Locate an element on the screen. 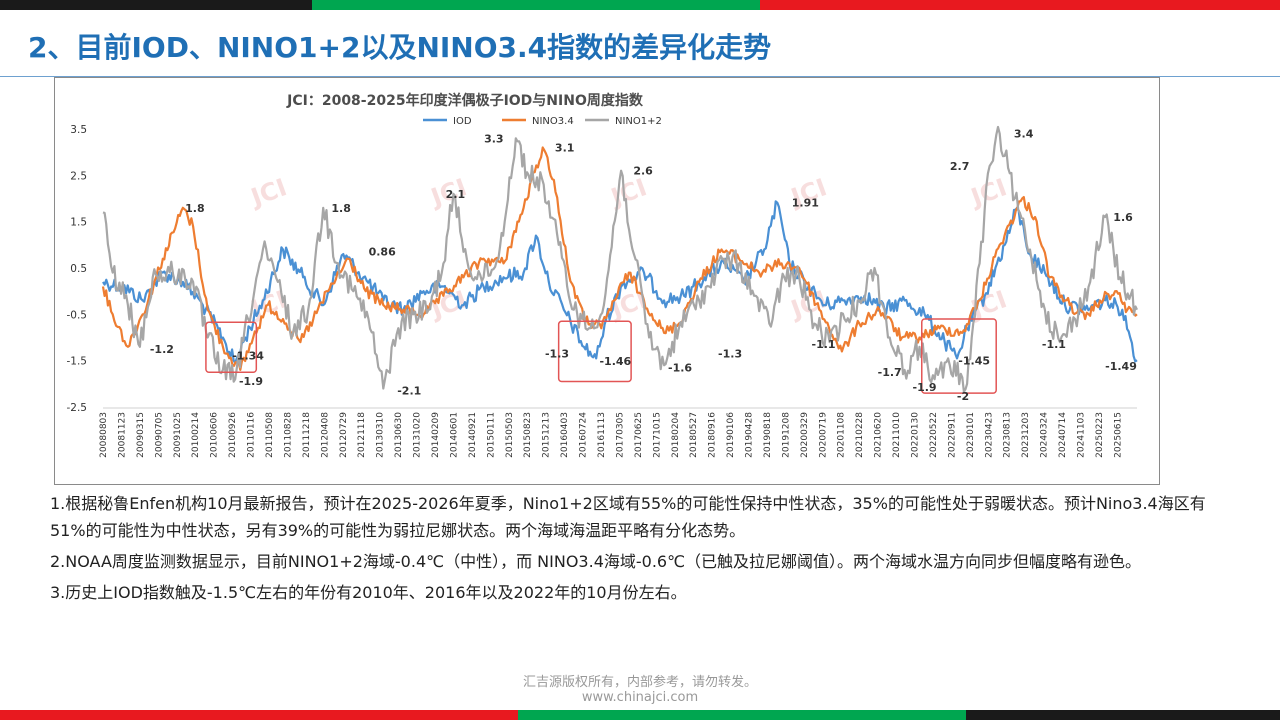 Image resolution: width=1280 pixels, height=720 pixels. legend-label: NINO3.4 is located at coordinates (553, 121).